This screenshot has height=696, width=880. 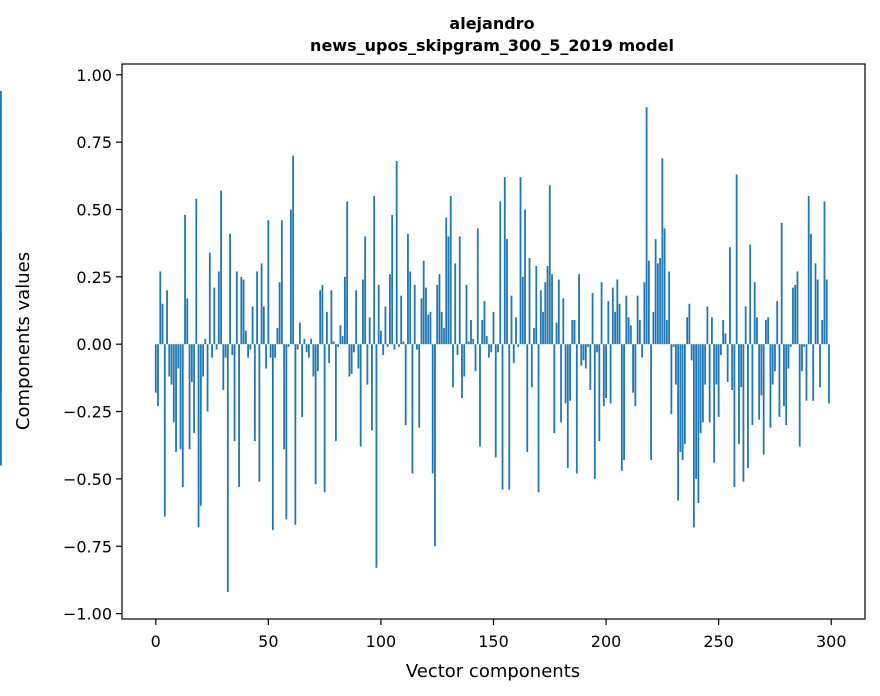 What do you see at coordinates (831, 641) in the screenshot?
I see `x-tick-label: 300` at bounding box center [831, 641].